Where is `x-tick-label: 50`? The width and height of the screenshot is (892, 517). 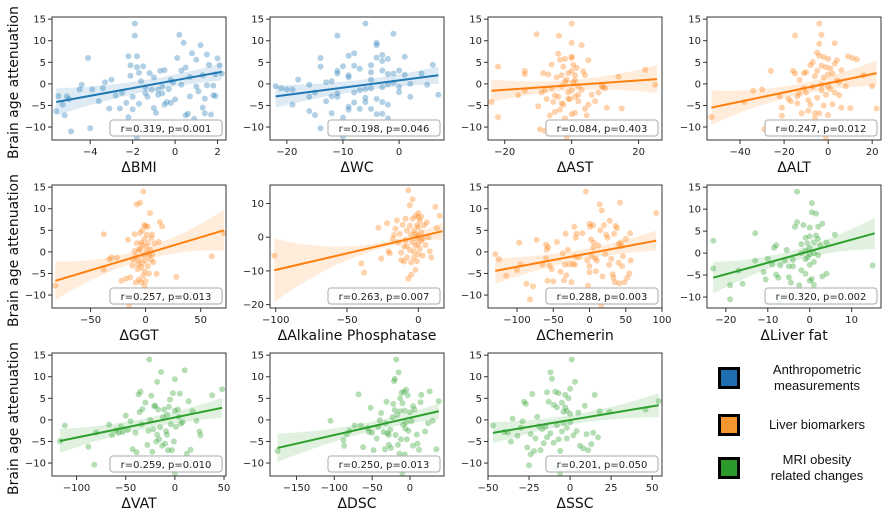
x-tick-label: 50 is located at coordinates (625, 320).